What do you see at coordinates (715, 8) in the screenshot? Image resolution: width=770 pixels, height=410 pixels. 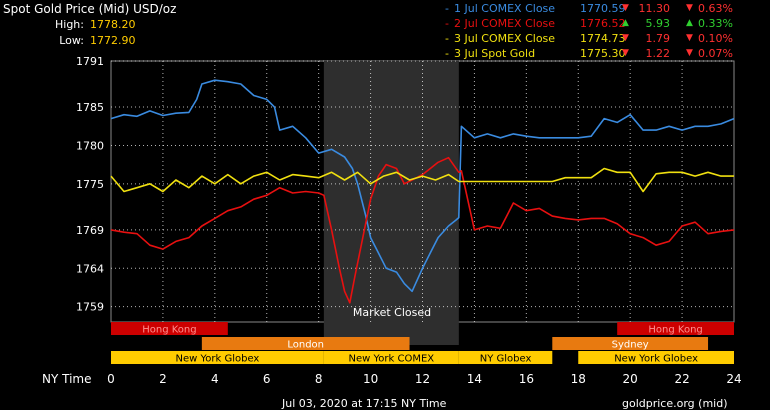 I see `legend-pct: 0.63%` at bounding box center [715, 8].